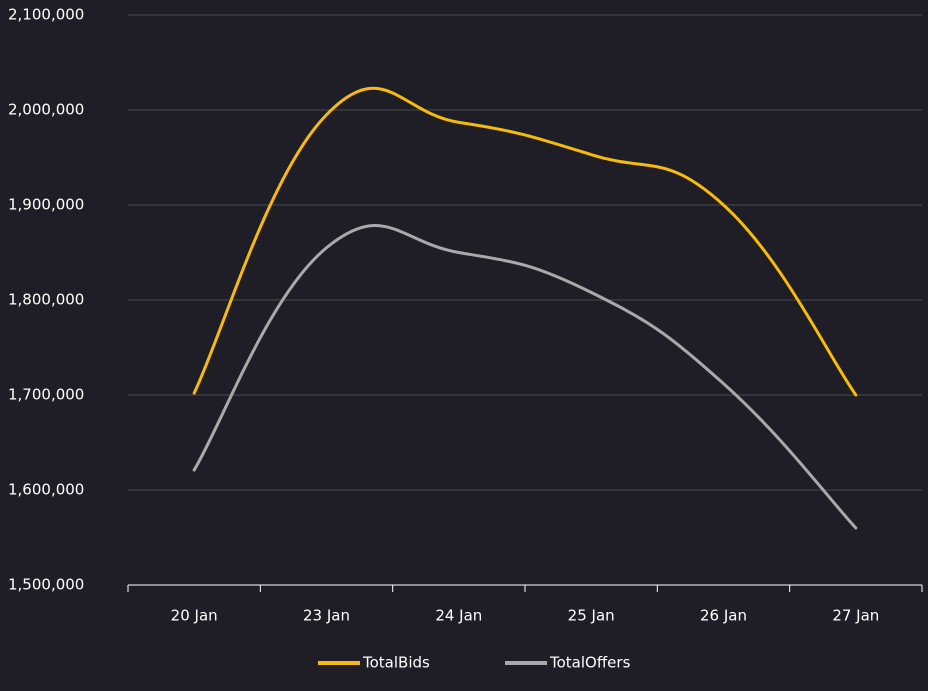 The image size is (928, 691). What do you see at coordinates (194, 616) in the screenshot?
I see `x-tick-label: 20 Jan` at bounding box center [194, 616].